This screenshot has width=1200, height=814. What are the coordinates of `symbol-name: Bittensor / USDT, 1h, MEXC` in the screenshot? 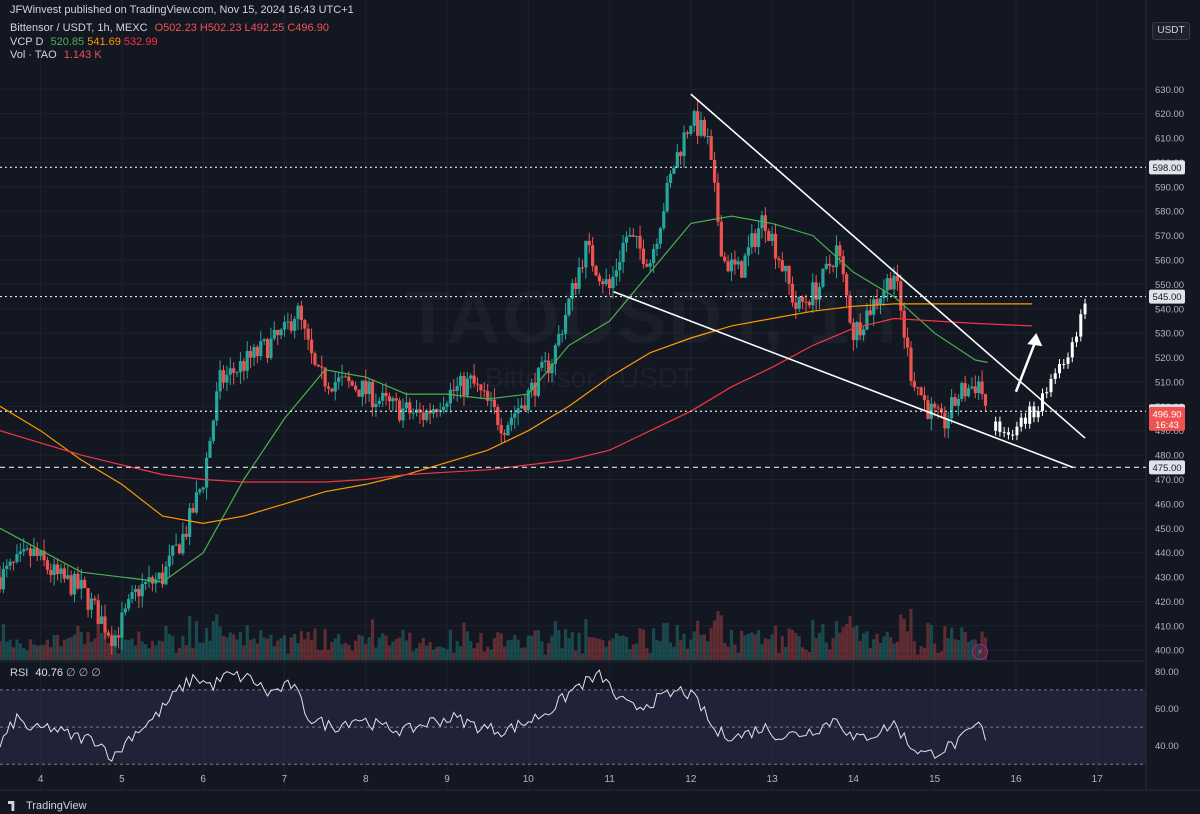 It's located at (79, 28).